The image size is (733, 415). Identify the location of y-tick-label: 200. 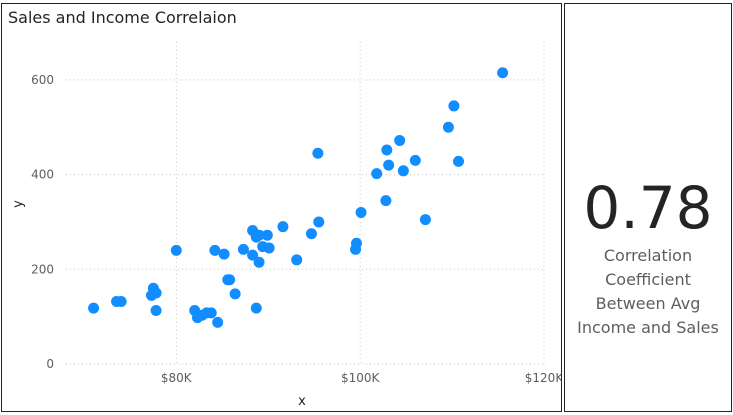
(42, 269).